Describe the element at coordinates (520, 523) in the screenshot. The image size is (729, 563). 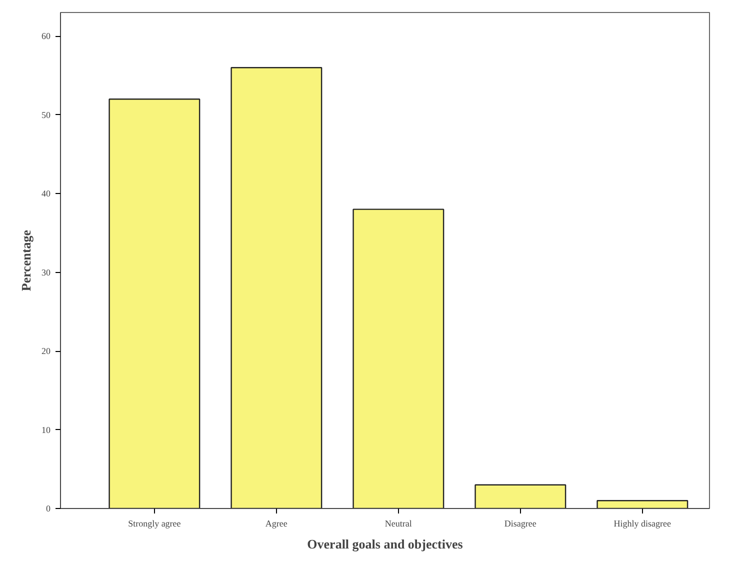
I see `x-tick-label: Disagree` at that location.